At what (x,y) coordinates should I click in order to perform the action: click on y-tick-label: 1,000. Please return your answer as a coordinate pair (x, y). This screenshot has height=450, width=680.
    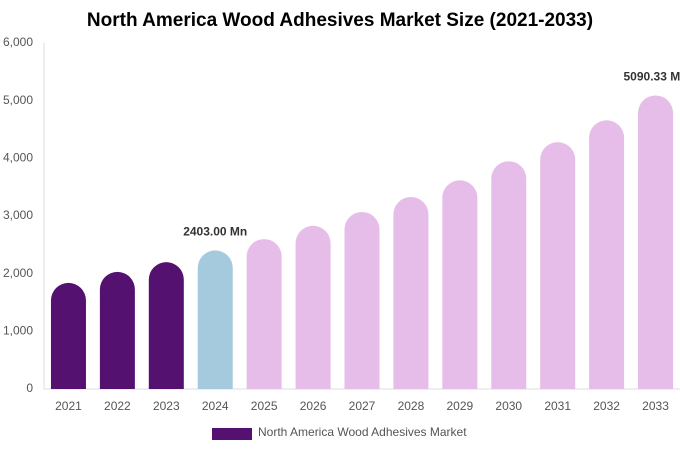
    Looking at the image, I should click on (18, 331).